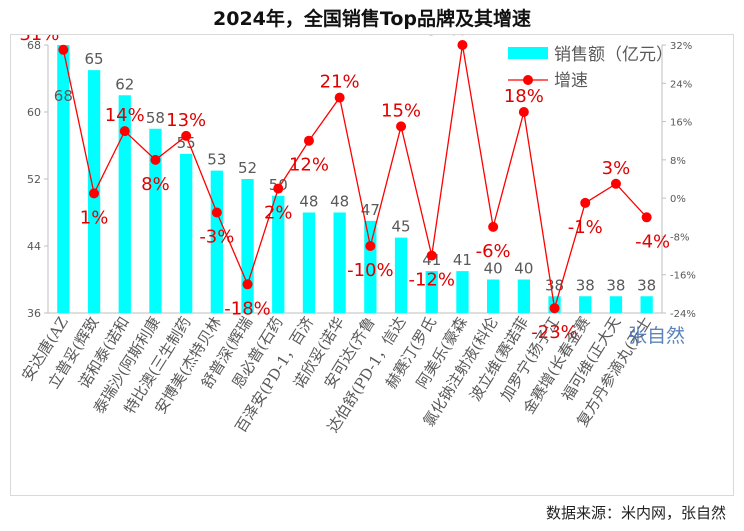  Describe the element at coordinates (462, 260) in the screenshot. I see `bar-label: 41` at that location.